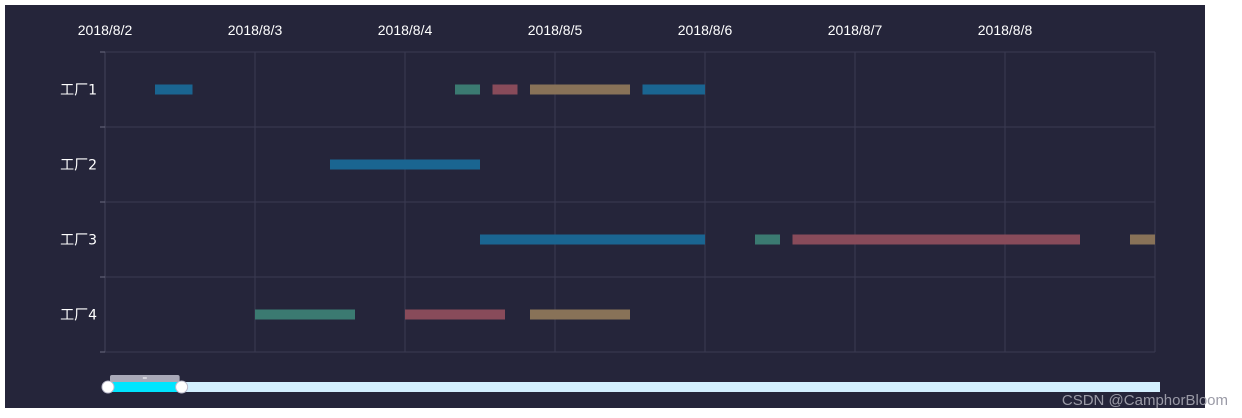 This screenshot has width=1242, height=418. Describe the element at coordinates (78, 166) in the screenshot. I see `y-category-label: 工厂2` at that location.